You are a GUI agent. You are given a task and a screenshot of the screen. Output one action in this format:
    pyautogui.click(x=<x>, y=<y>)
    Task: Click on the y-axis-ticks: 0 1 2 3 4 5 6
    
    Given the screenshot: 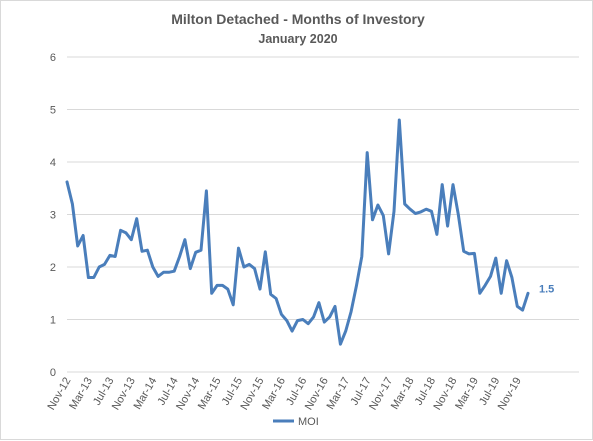 What is the action you would take?
    pyautogui.click(x=53, y=215)
    